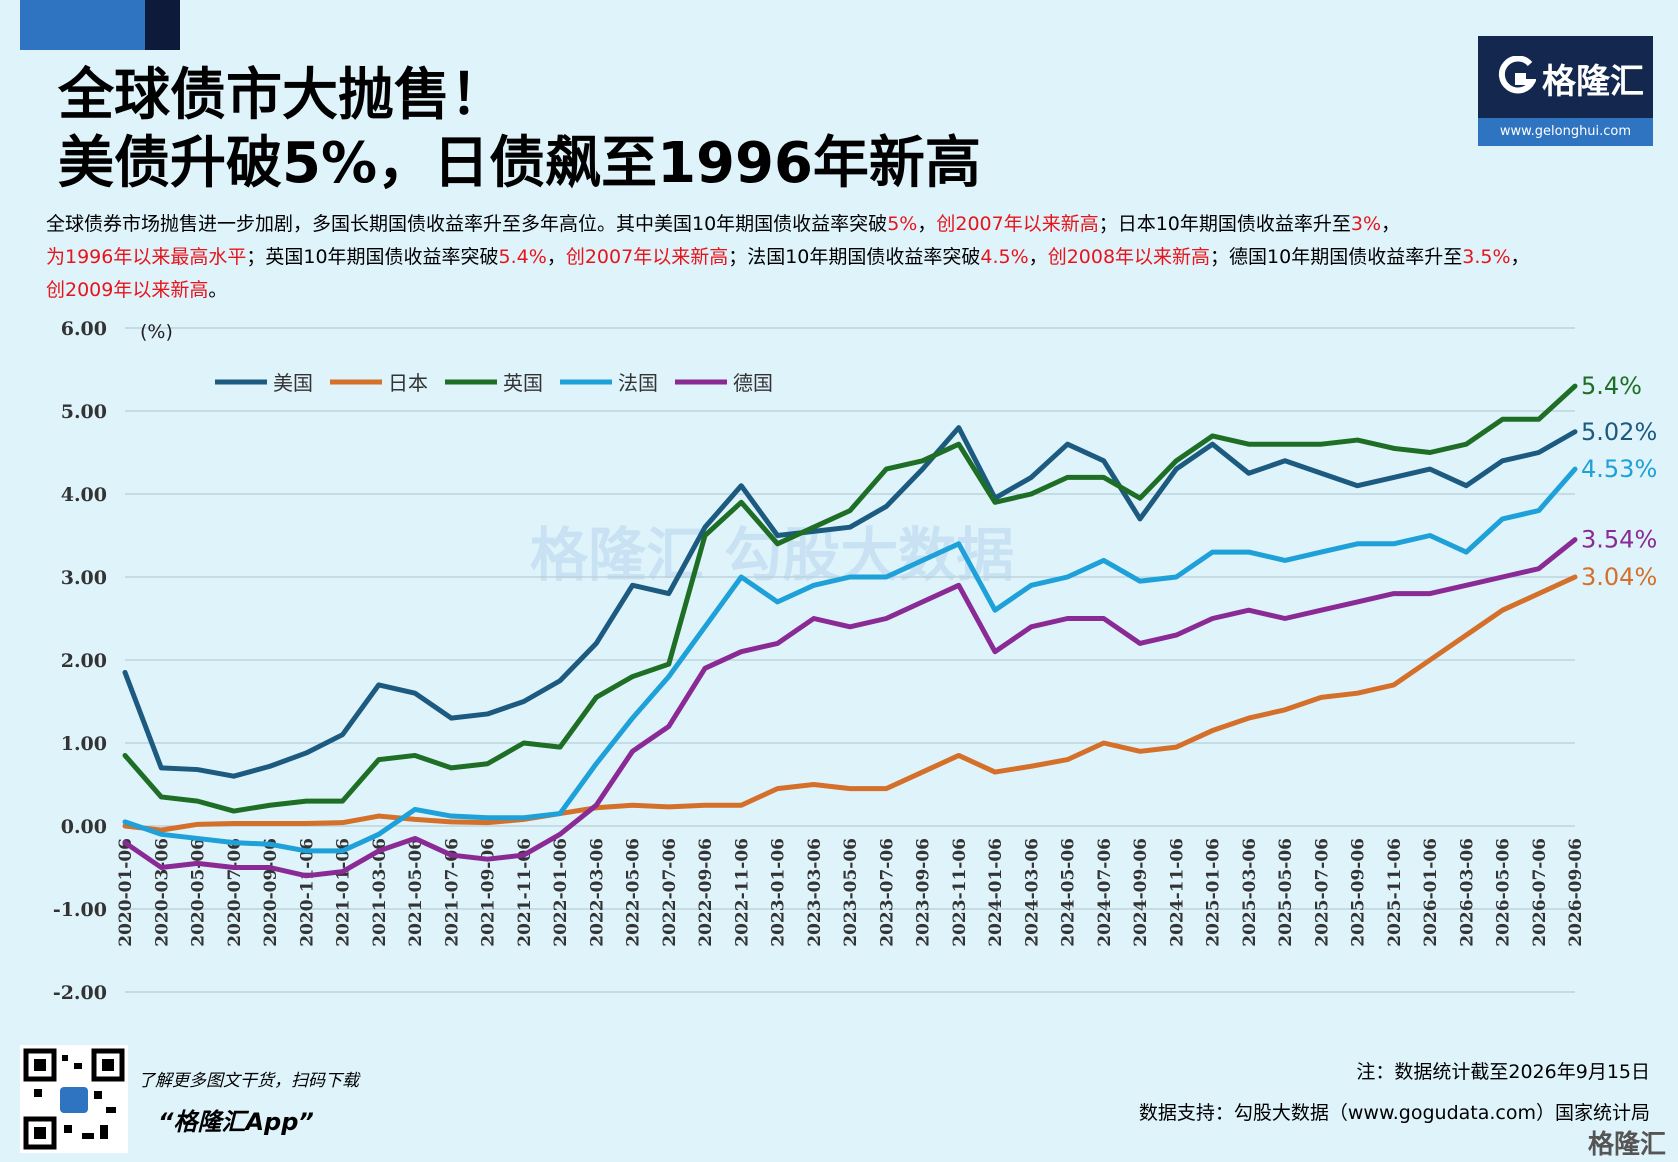 Image resolution: width=1678 pixels, height=1162 pixels. I want to click on x-tick-label: 2020-05-06, so click(199, 892).